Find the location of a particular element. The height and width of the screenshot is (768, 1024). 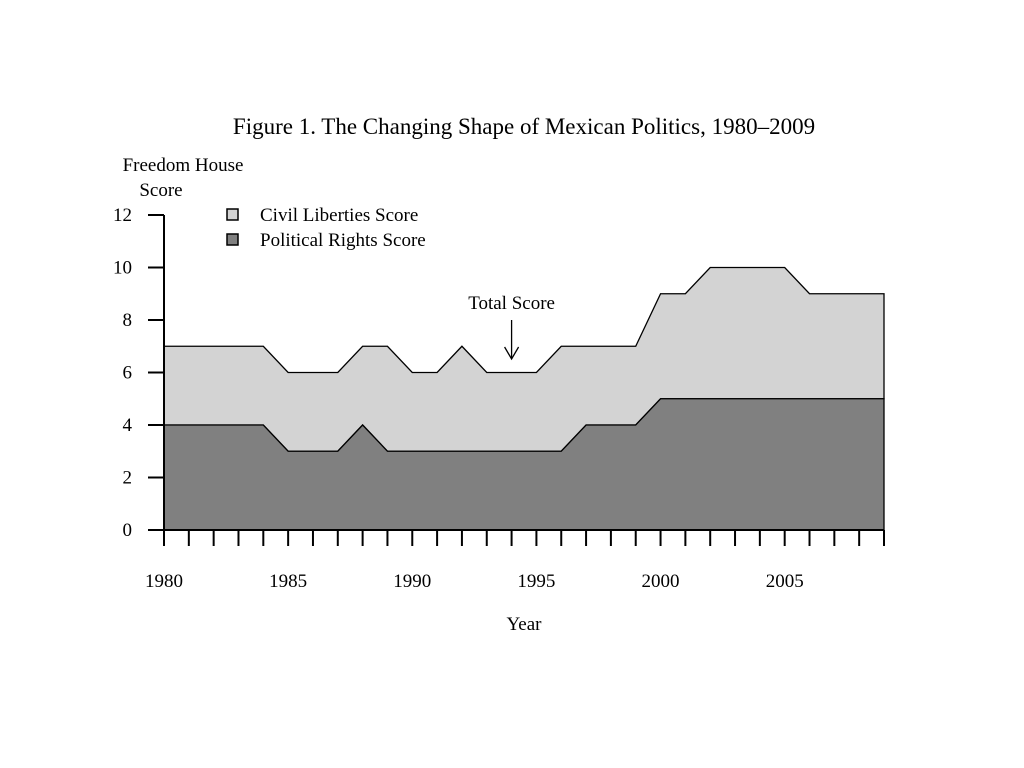

y-tick-label: 8 is located at coordinates (128, 320).